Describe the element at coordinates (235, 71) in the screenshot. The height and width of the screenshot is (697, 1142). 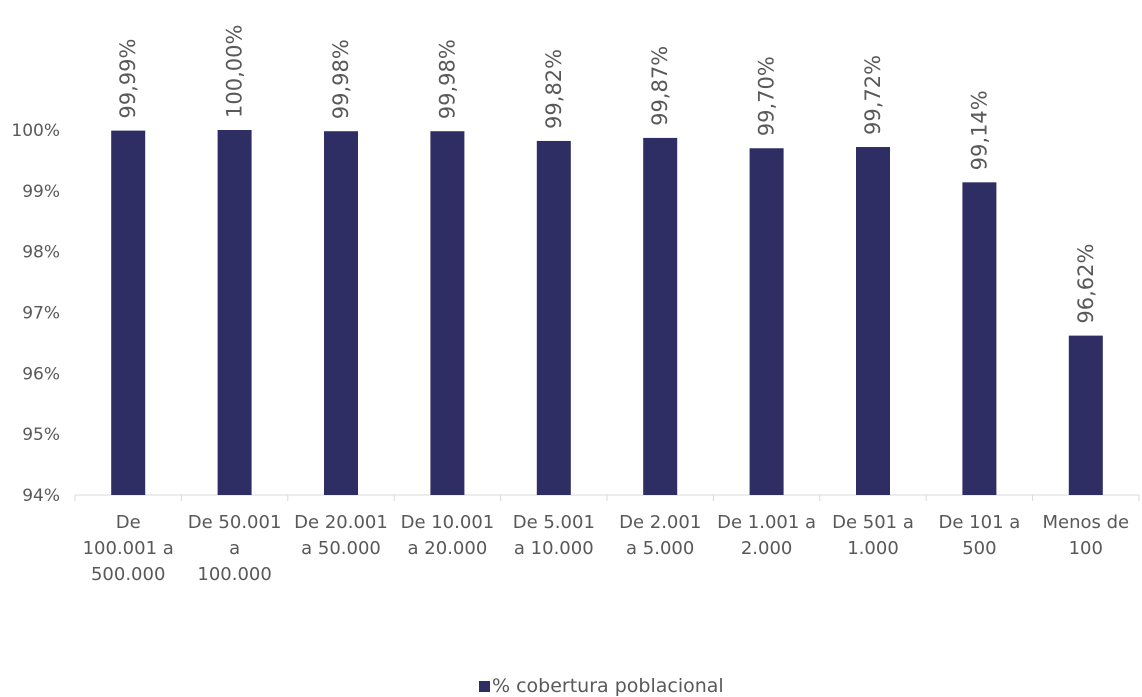
I see `bar-value-label: 100,00%` at that location.